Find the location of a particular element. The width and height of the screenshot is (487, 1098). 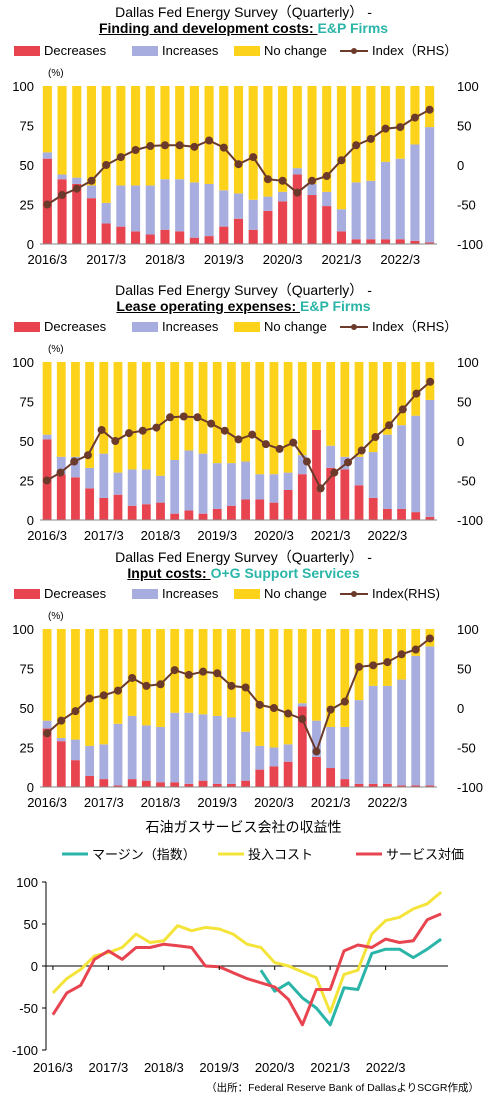

y-tick-label: -100 is located at coordinates (25, 1050).